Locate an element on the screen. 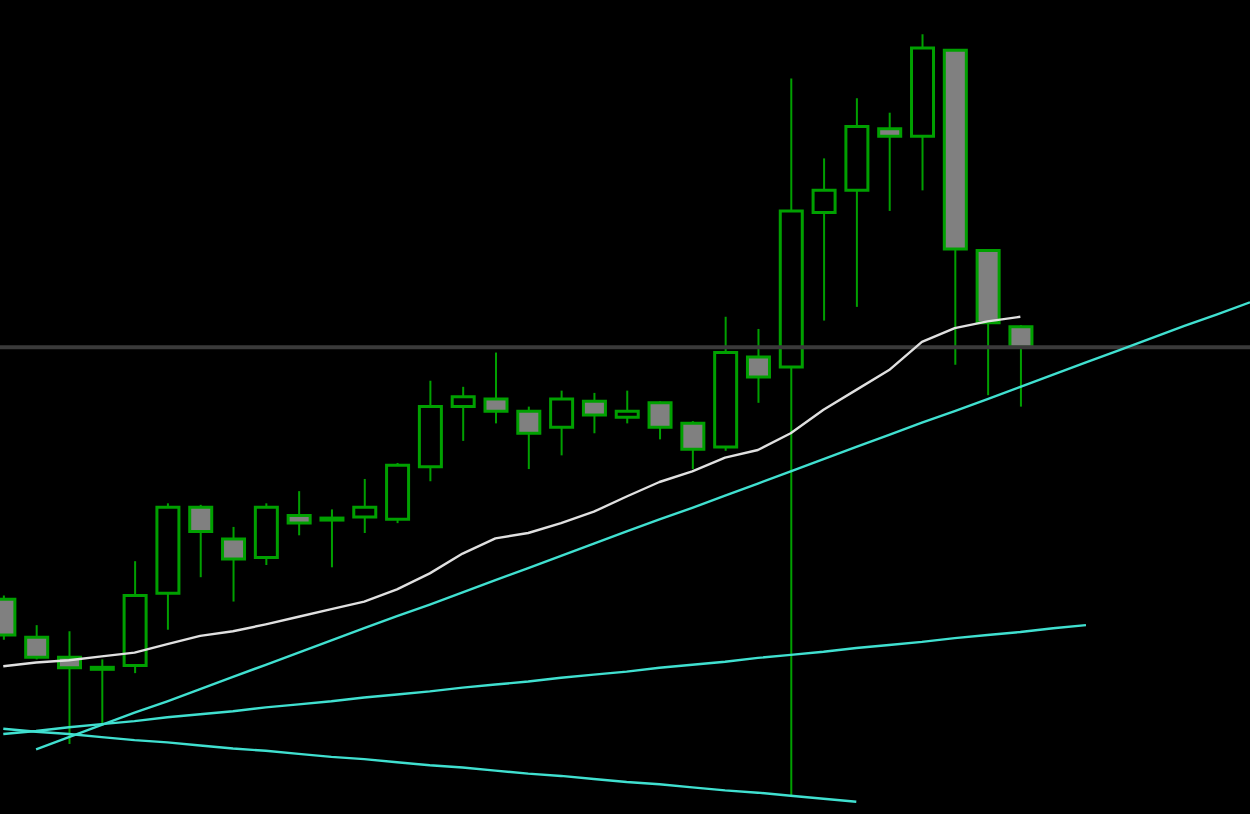  candlestick is located at coordinates (332, 538).